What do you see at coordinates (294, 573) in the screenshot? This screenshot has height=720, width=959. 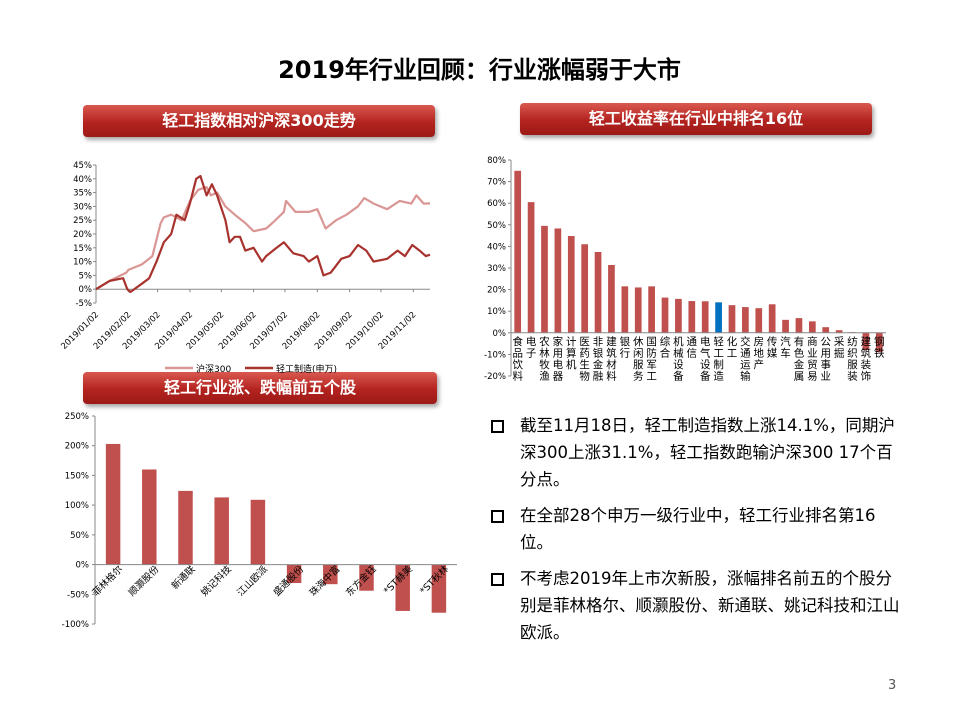 I see `bar-盛通股份` at bounding box center [294, 573].